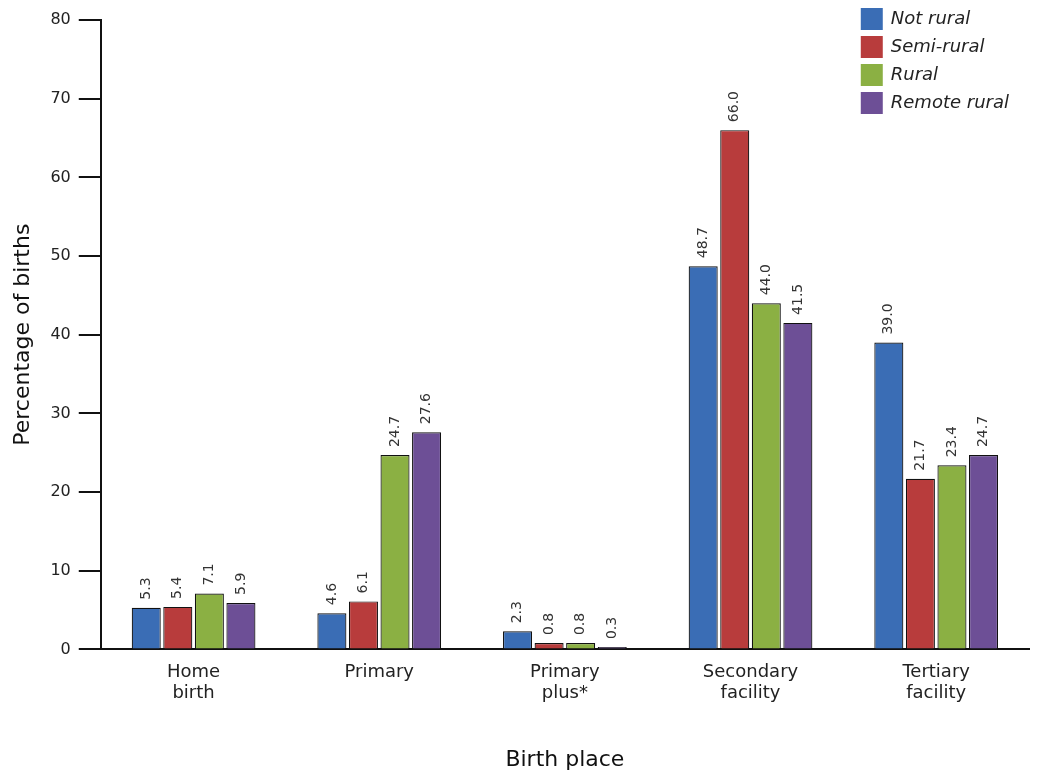 The width and height of the screenshot is (1043, 783). I want to click on data-label: 48.7, so click(701, 243).